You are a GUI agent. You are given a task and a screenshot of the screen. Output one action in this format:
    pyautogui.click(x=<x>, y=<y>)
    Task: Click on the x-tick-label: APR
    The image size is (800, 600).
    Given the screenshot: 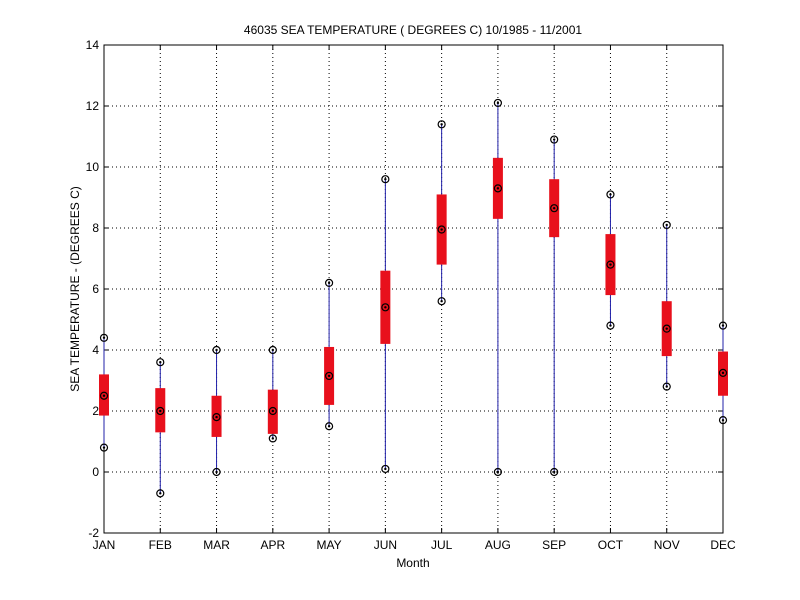 What is the action you would take?
    pyautogui.click(x=272, y=545)
    